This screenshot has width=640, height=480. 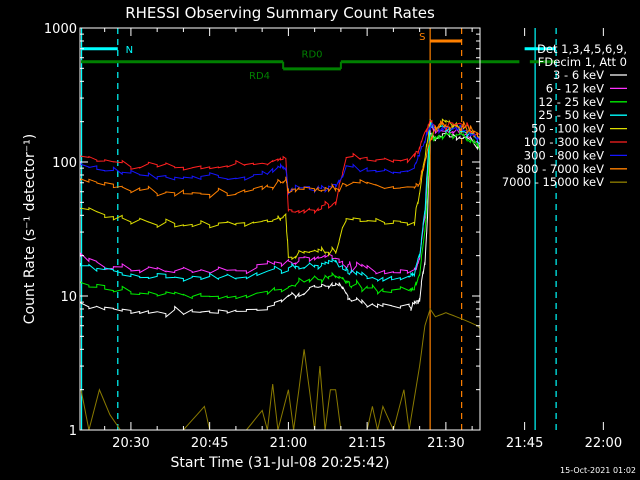 What do you see at coordinates (64, 163) in the screenshot?
I see `y-tick-label-2: 100` at bounding box center [64, 163].